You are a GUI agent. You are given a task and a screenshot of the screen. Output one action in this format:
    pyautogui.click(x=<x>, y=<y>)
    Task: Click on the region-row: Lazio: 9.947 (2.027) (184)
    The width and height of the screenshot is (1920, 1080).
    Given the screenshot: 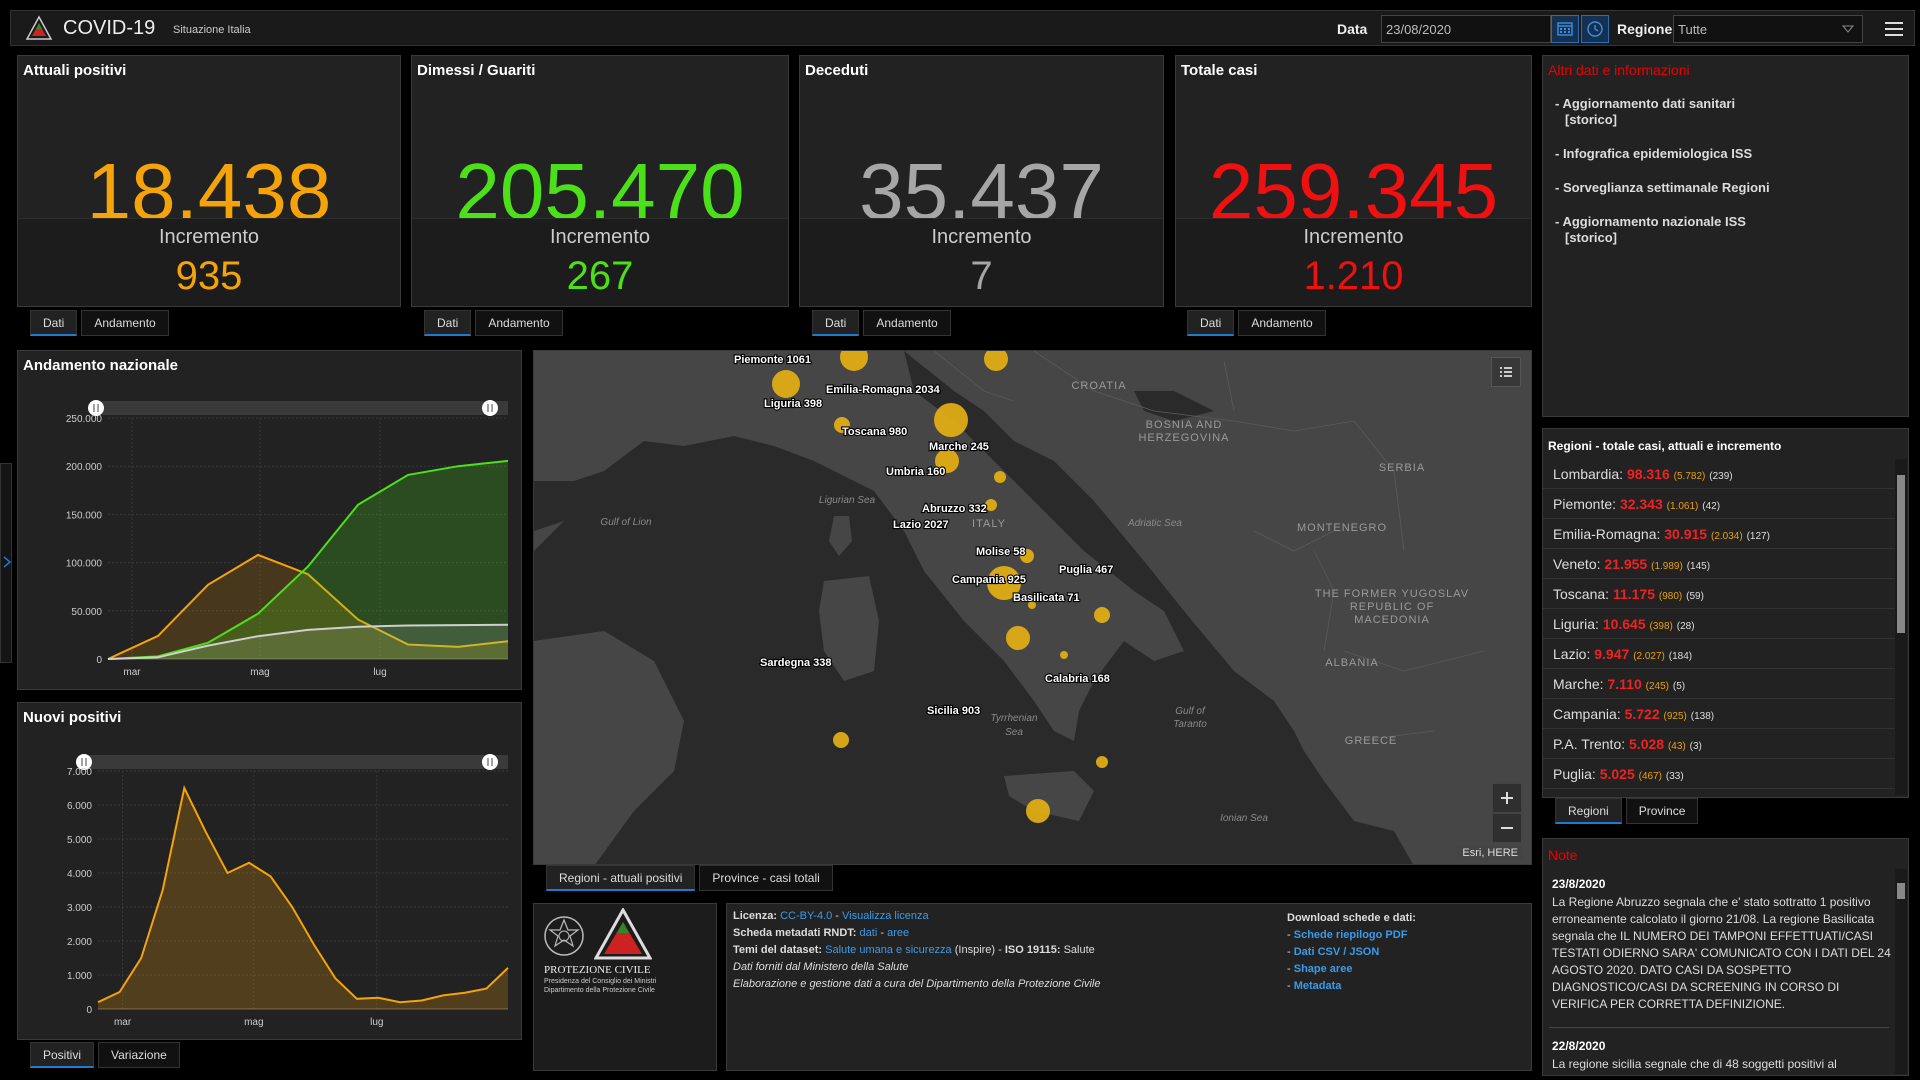 What is the action you would take?
    pyautogui.click(x=1720, y=654)
    